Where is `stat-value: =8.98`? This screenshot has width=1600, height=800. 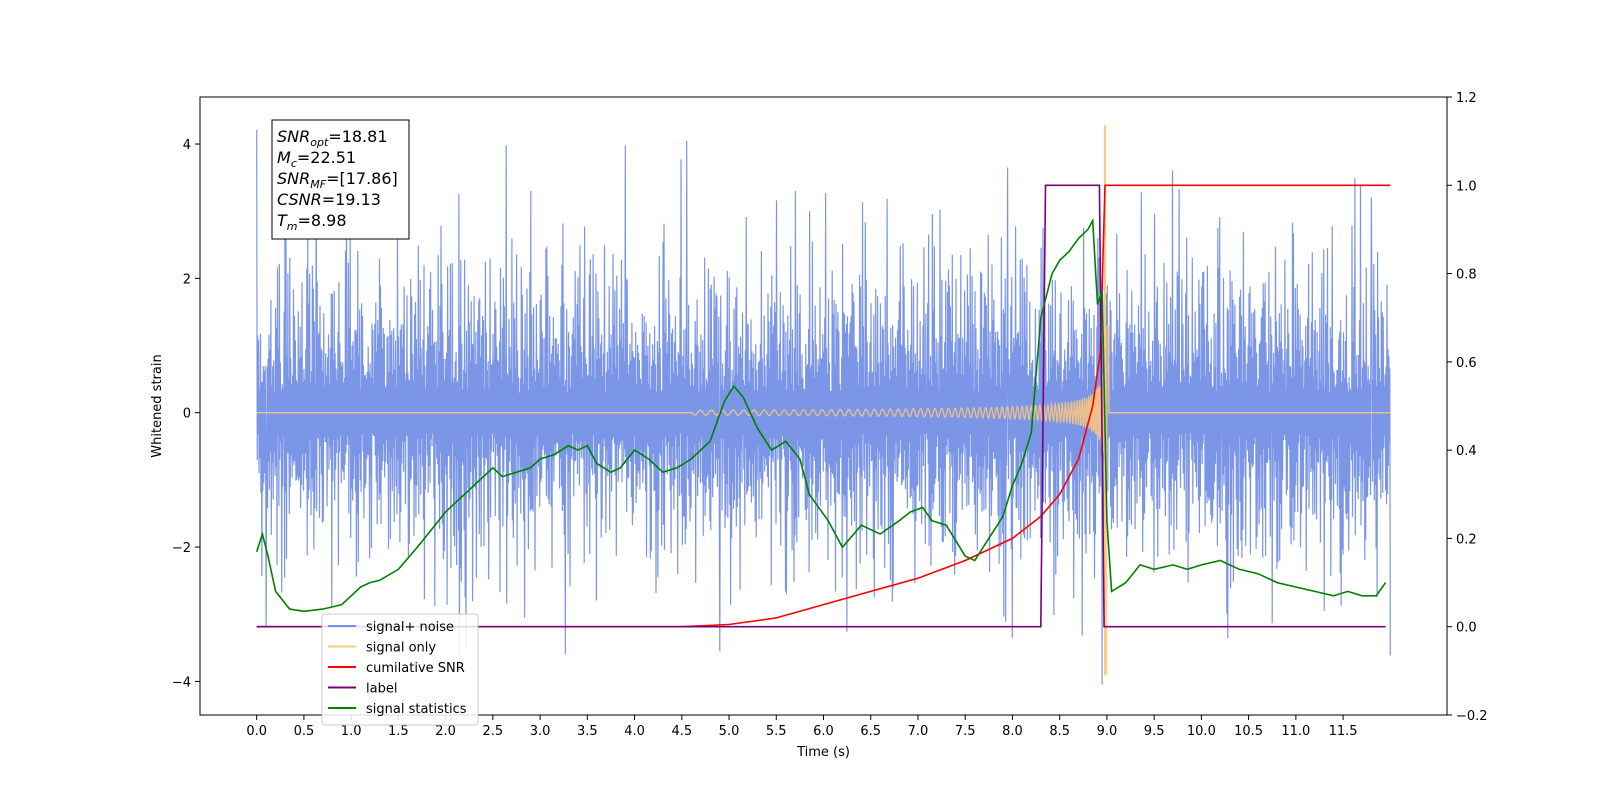 stat-value: =8.98 is located at coordinates (322, 220).